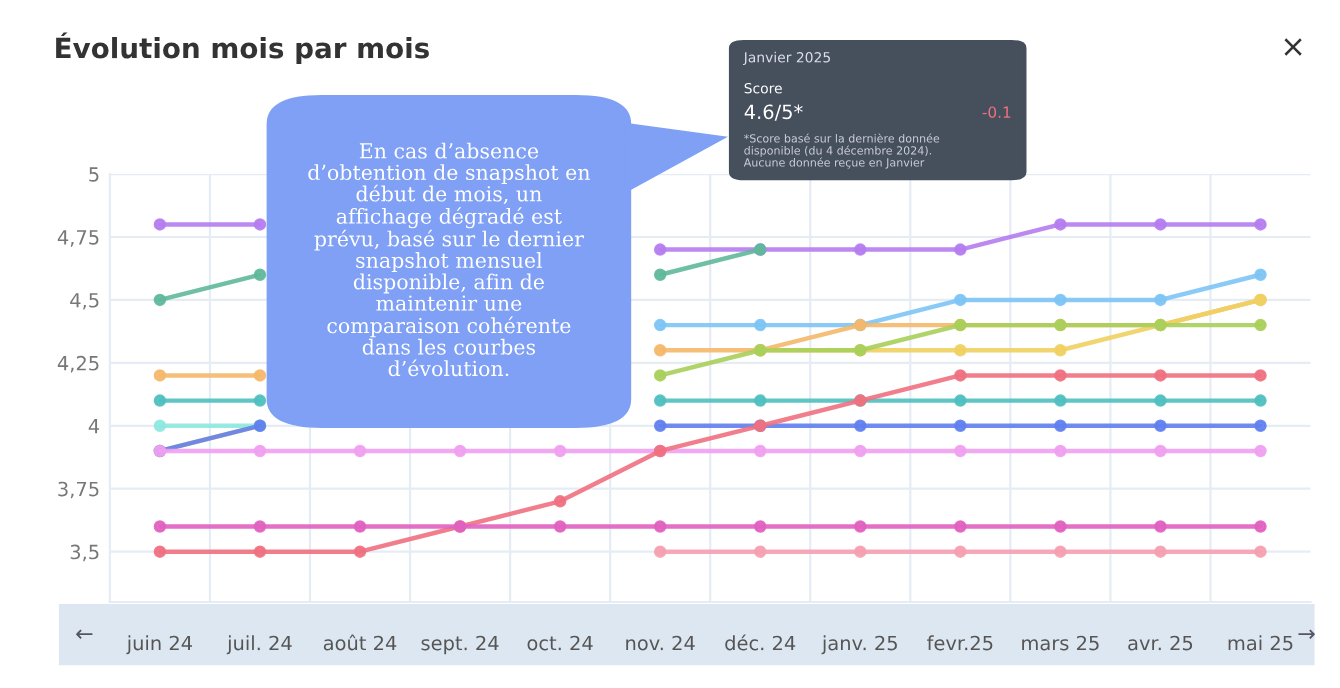  I want to click on x-tick-label: août 24, so click(360, 642).